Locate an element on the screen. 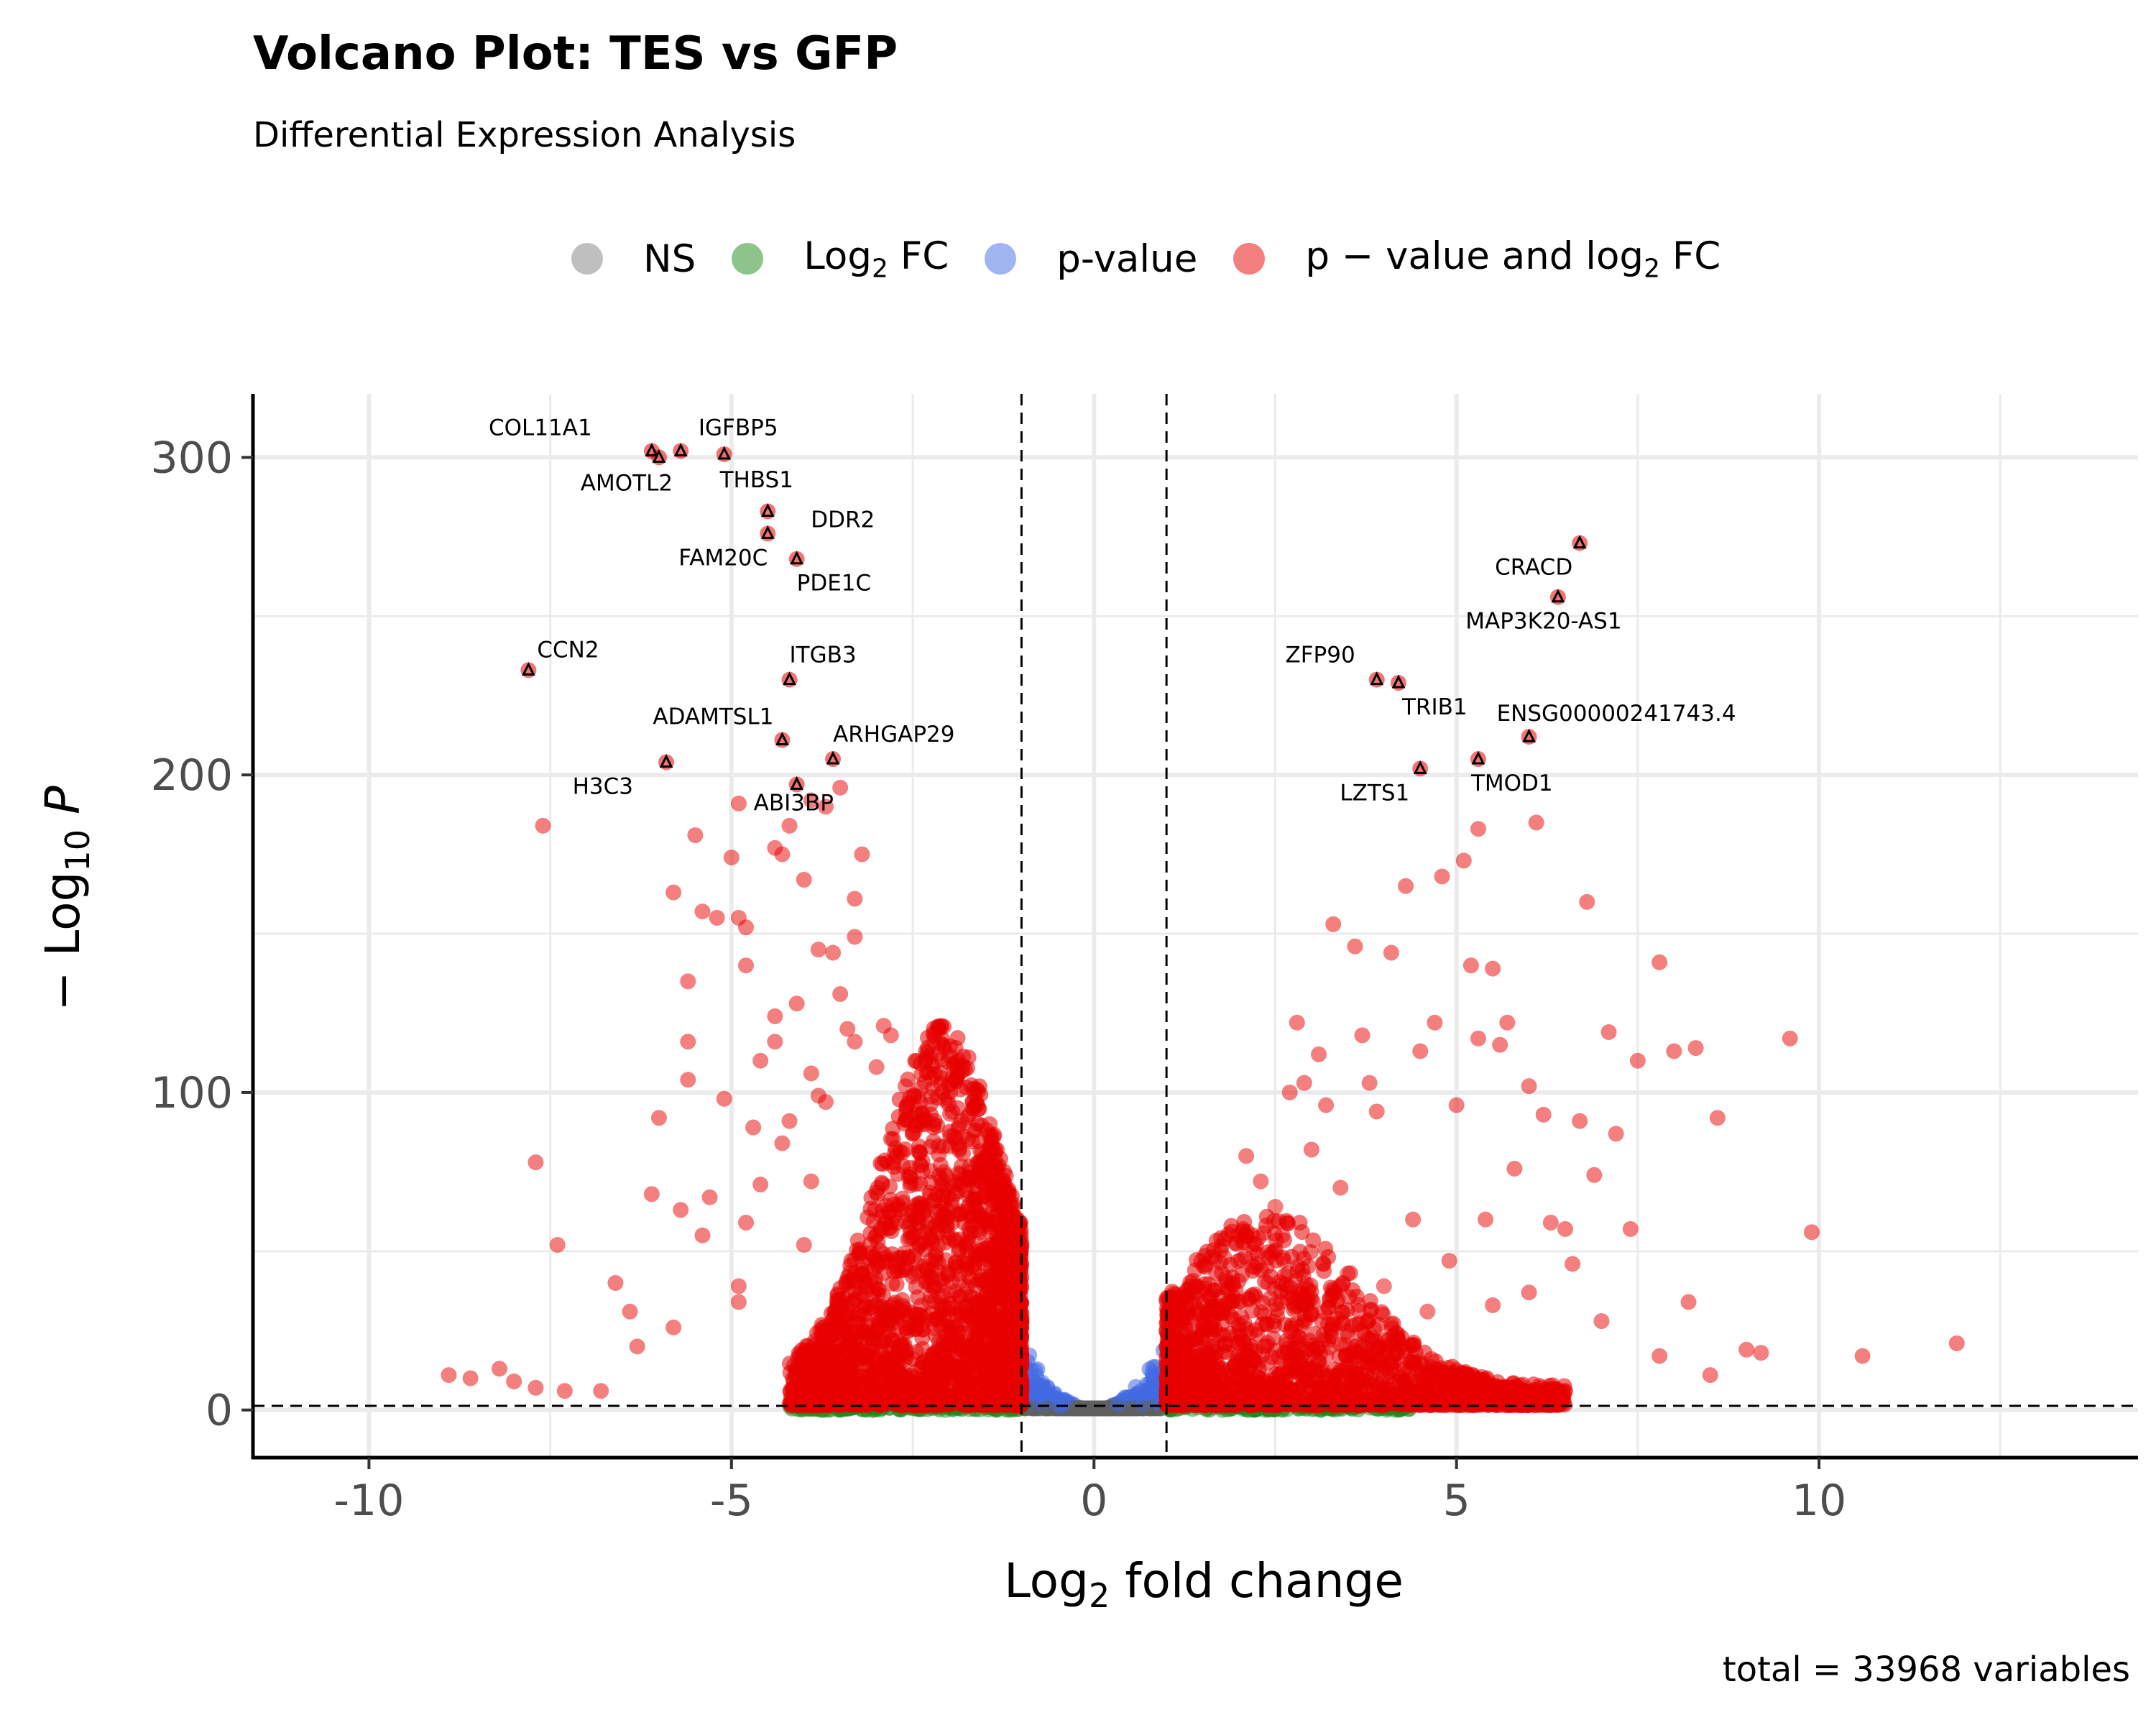 This screenshot has width=2156, height=1725. gene-label: CCN2 is located at coordinates (568, 650).